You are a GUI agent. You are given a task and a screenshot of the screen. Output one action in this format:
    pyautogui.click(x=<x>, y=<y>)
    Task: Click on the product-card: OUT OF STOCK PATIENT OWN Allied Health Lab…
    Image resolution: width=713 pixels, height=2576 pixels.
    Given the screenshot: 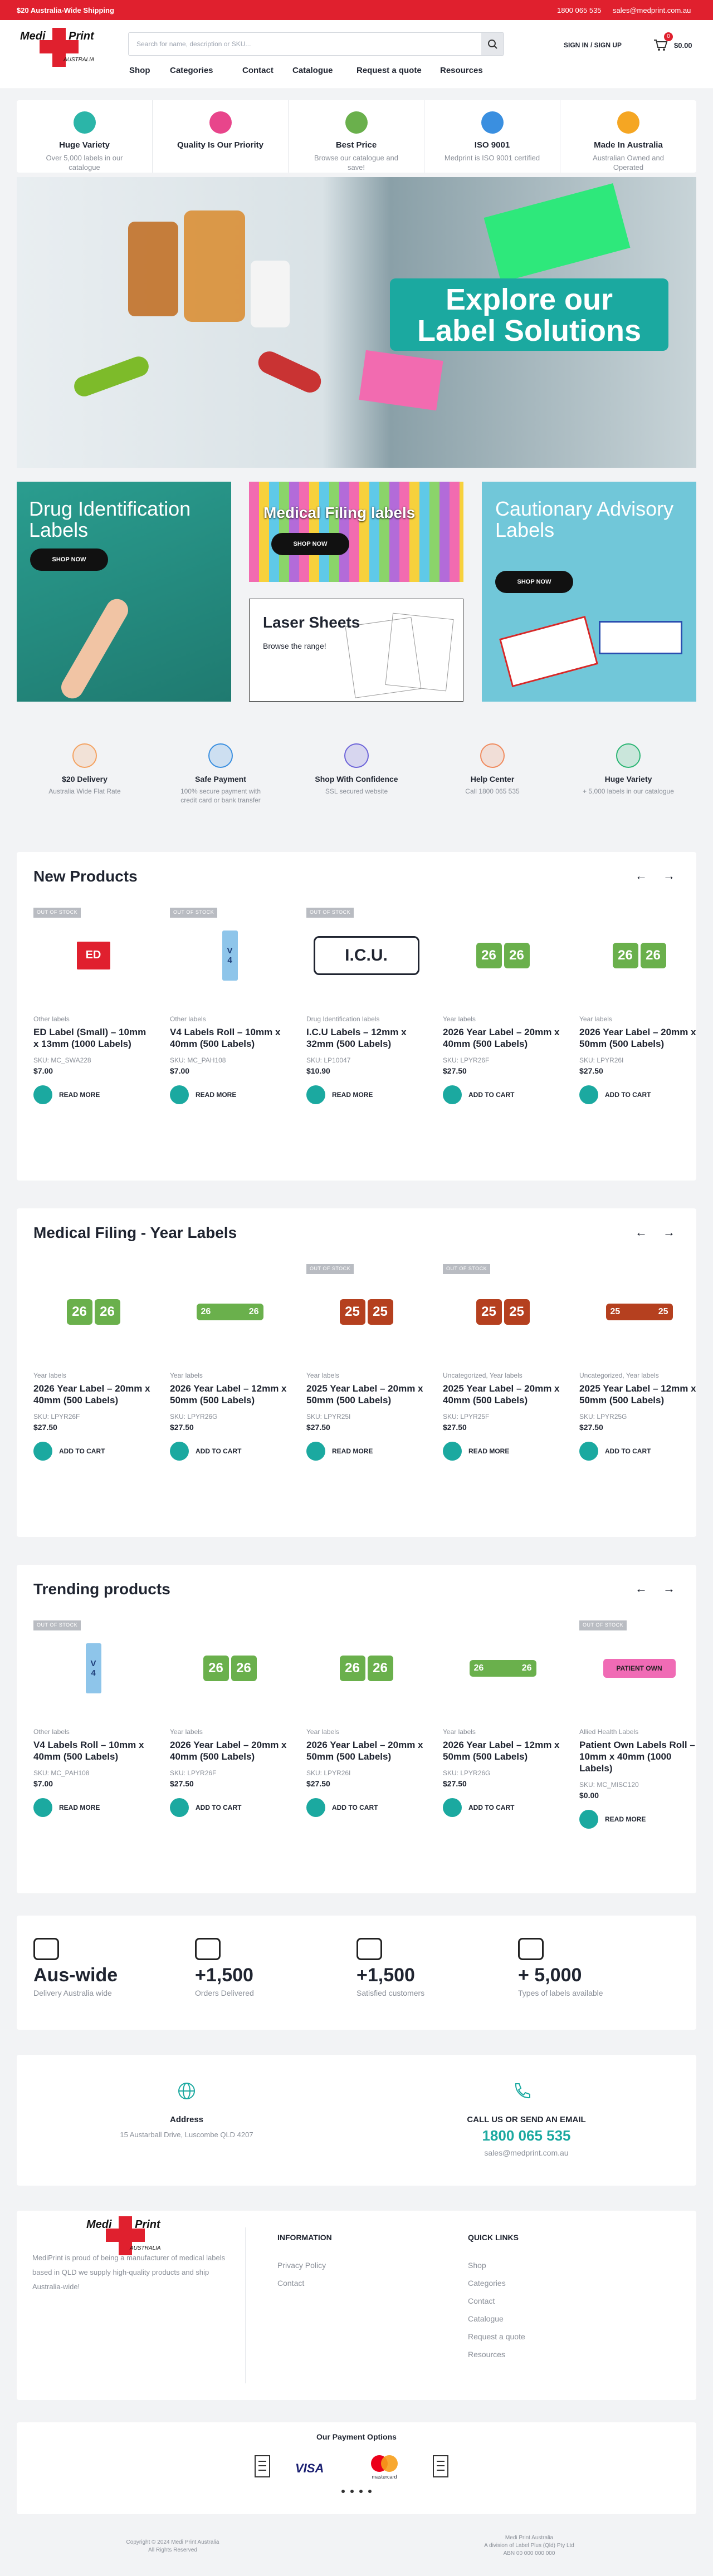 What is the action you would take?
    pyautogui.click(x=639, y=1724)
    